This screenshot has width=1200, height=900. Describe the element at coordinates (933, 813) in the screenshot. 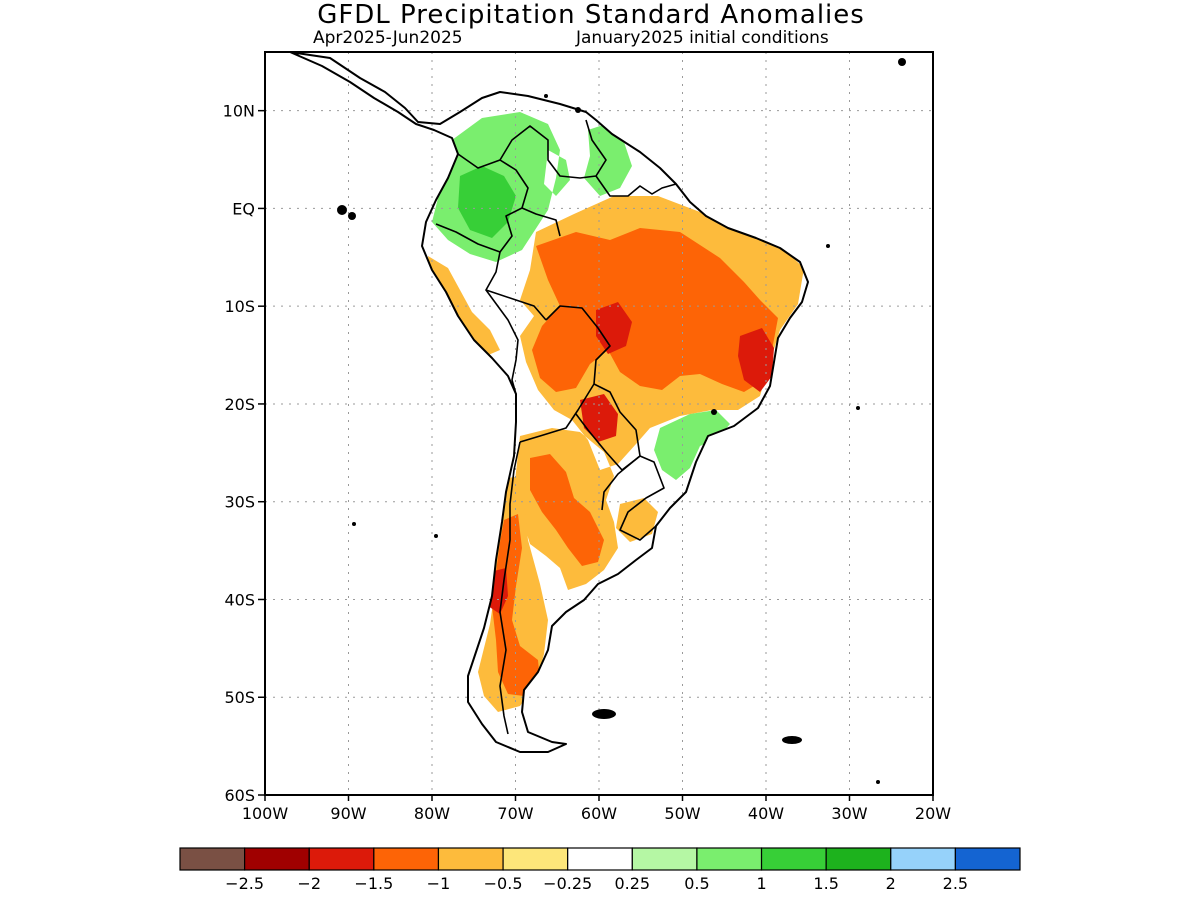

I see `lon-label: 20W` at that location.